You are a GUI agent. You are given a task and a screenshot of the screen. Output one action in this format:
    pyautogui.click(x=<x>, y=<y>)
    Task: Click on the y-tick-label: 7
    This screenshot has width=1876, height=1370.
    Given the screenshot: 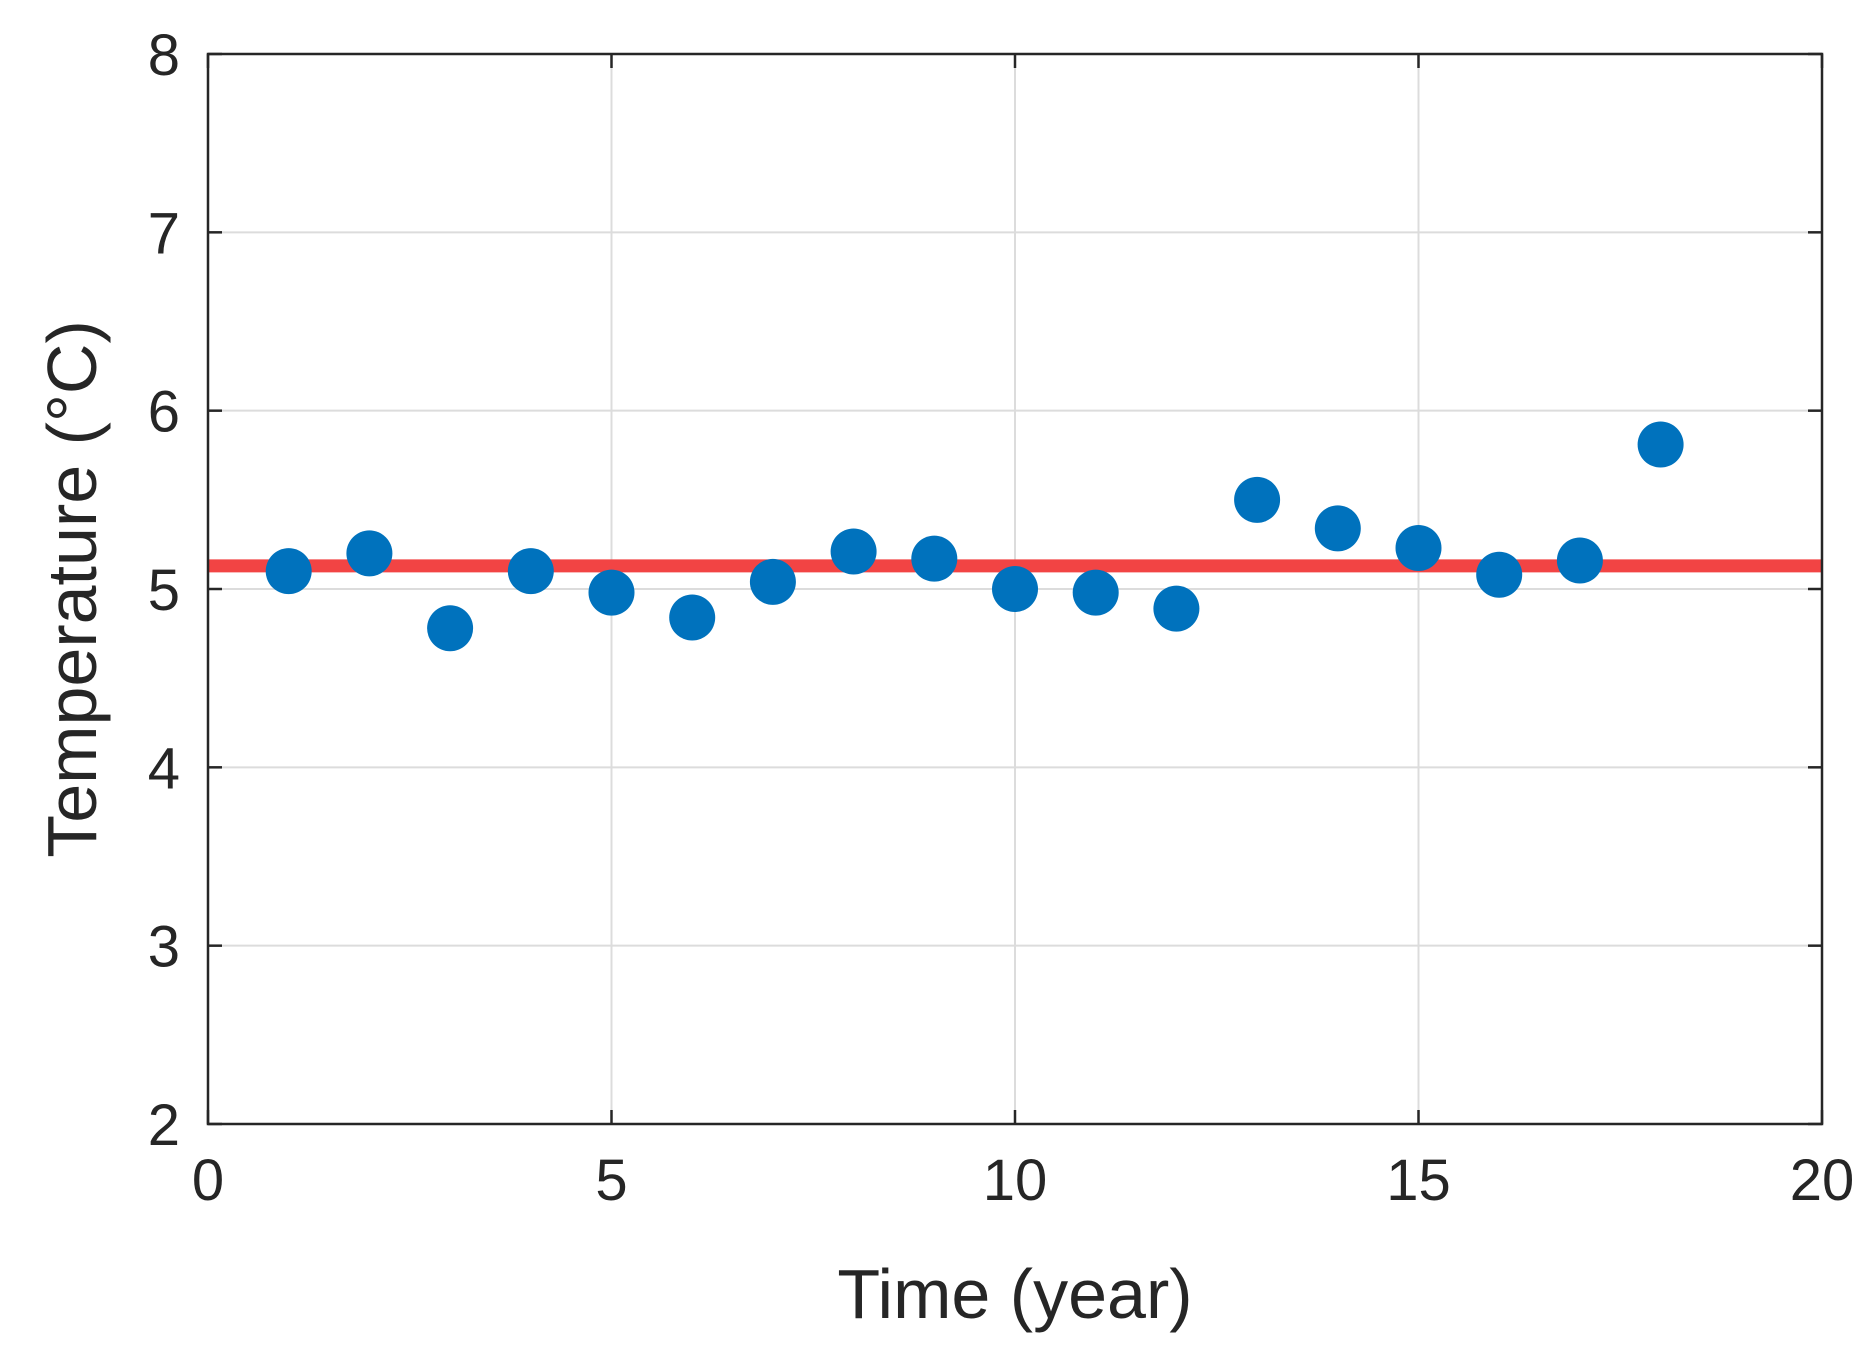 What is the action you would take?
    pyautogui.click(x=164, y=233)
    